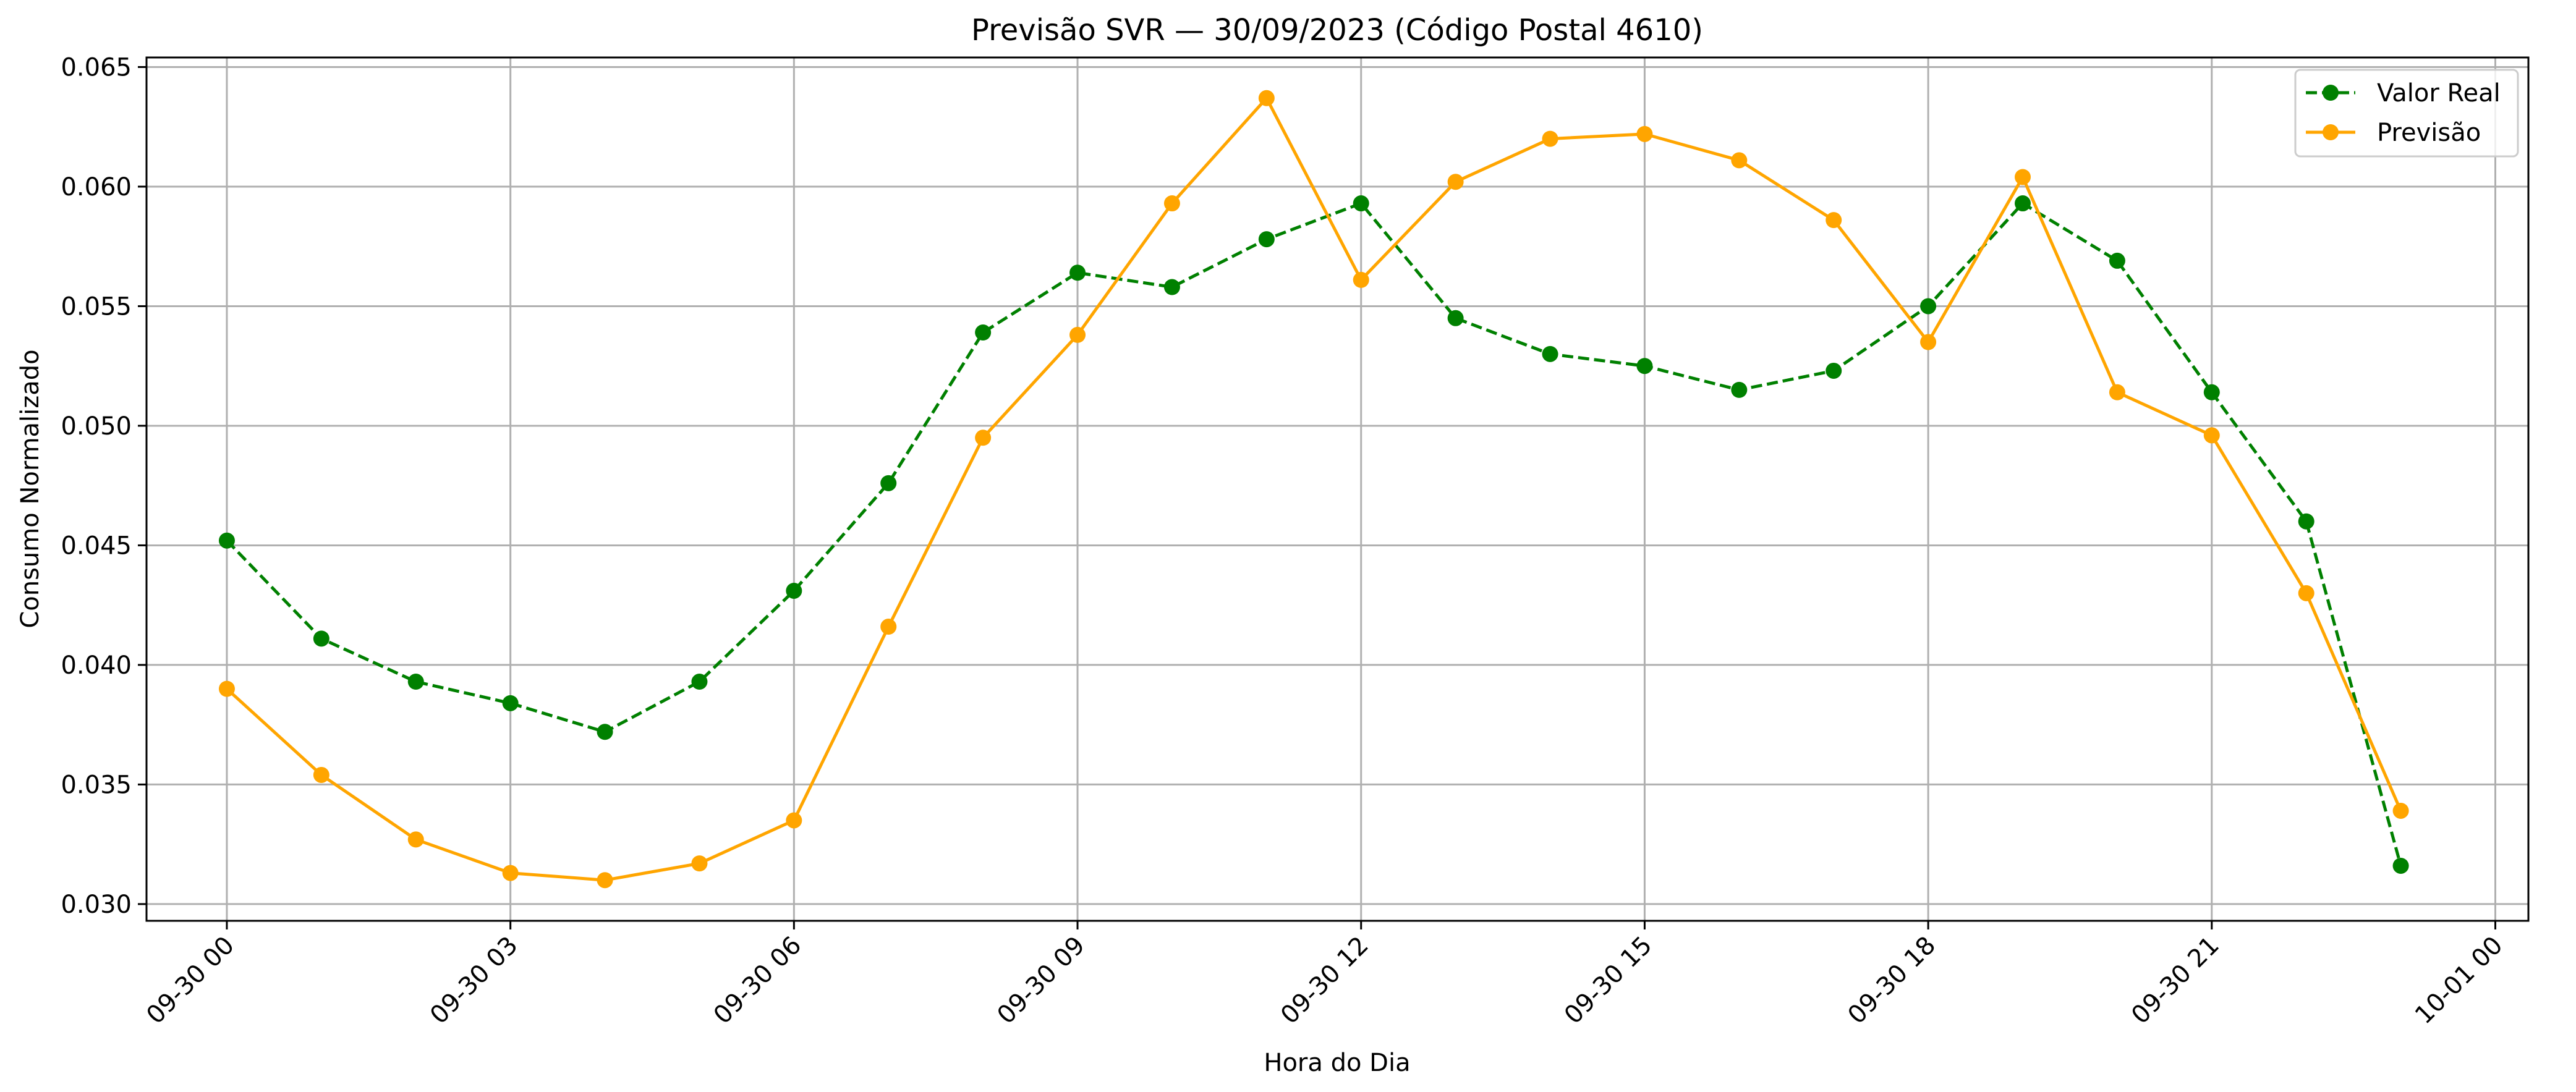  What do you see at coordinates (2331, 93) in the screenshot?
I see `legend-marker-valor-real` at bounding box center [2331, 93].